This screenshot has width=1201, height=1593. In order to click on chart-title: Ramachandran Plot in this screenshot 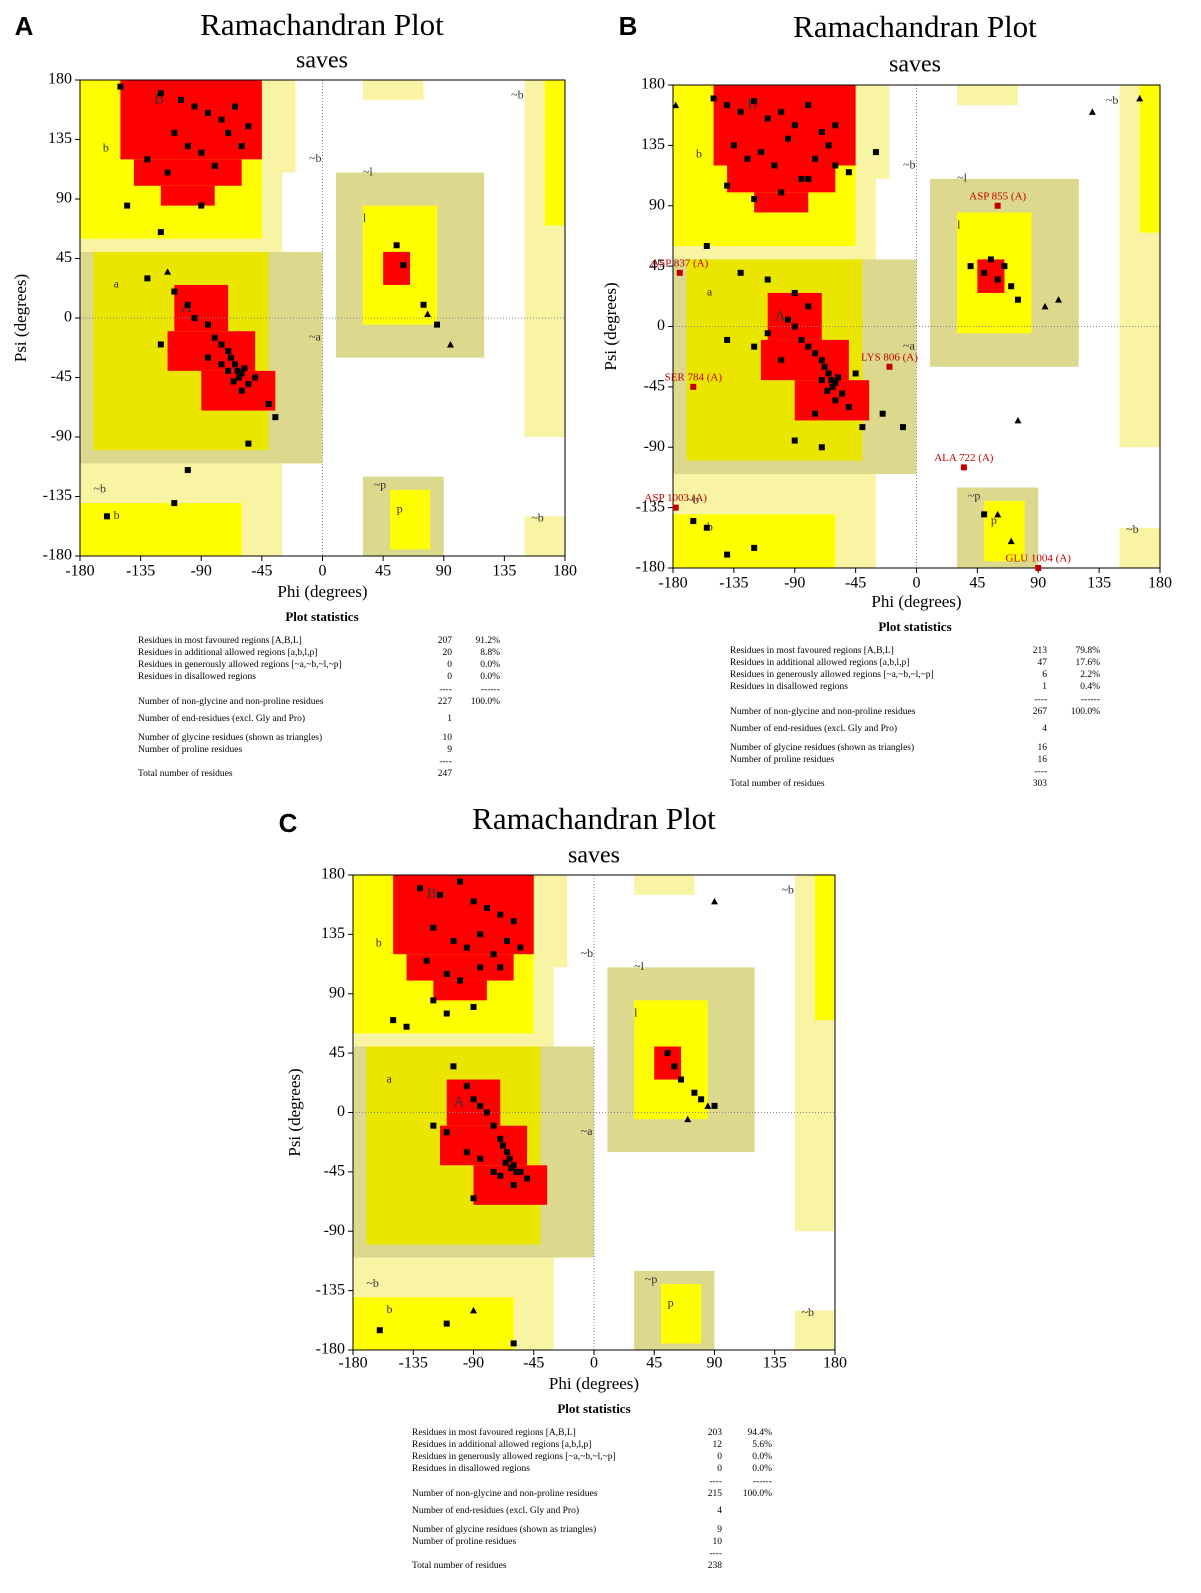, I will do `click(594, 818)`.